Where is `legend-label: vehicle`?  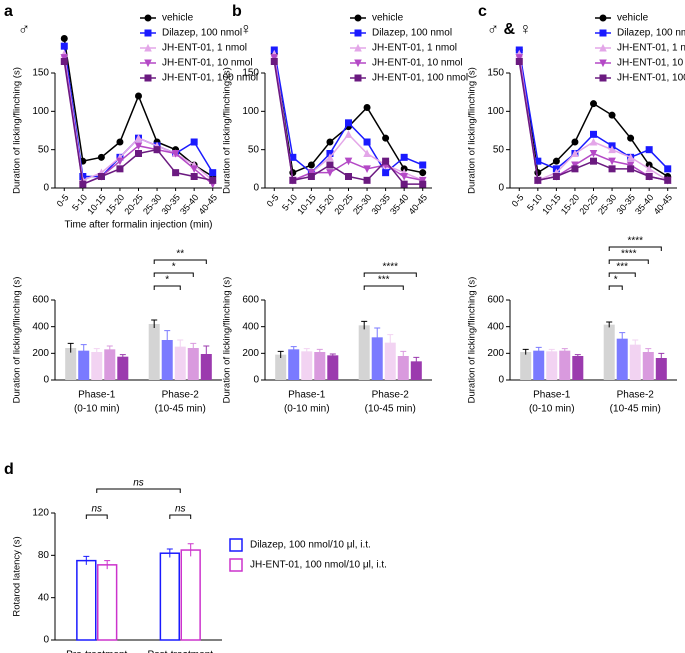 legend-label: vehicle is located at coordinates (633, 18).